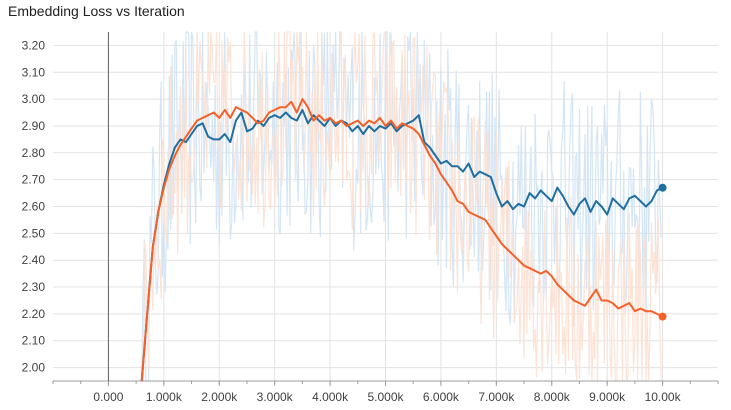 This screenshot has height=410, width=731. Describe the element at coordinates (34, 126) in the screenshot. I see `y-tick-label: 2.90` at that location.